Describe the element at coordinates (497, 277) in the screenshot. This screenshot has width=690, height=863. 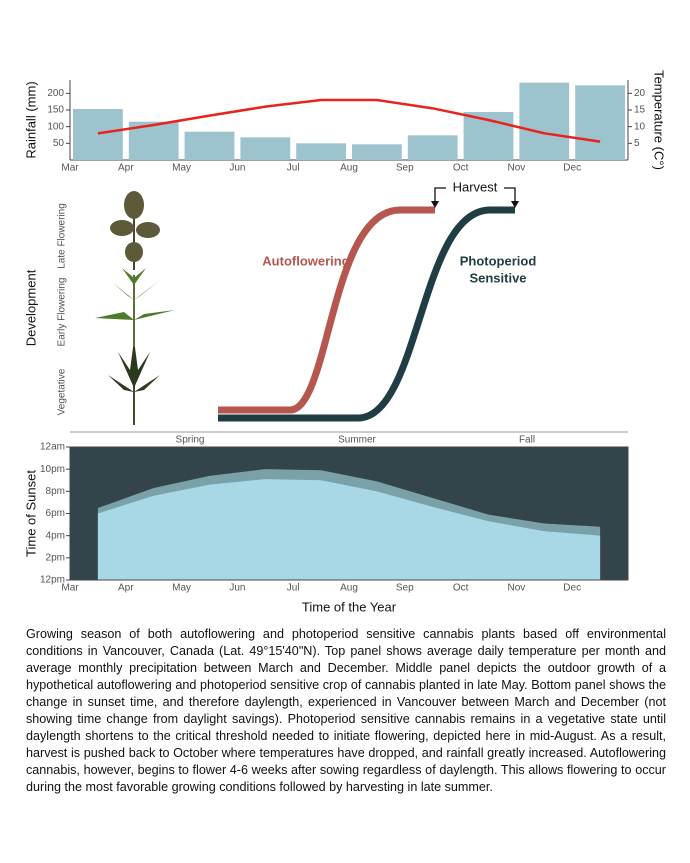
I see `photoperiod-label: Sensitive` at that location.